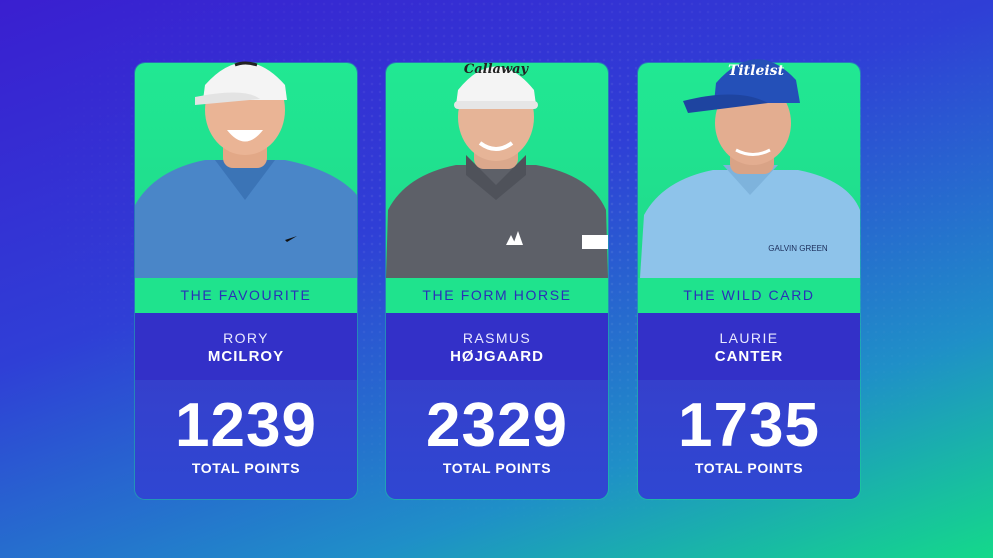 The height and width of the screenshot is (558, 993). I want to click on role-label: THE FORM HORSE, so click(497, 295).